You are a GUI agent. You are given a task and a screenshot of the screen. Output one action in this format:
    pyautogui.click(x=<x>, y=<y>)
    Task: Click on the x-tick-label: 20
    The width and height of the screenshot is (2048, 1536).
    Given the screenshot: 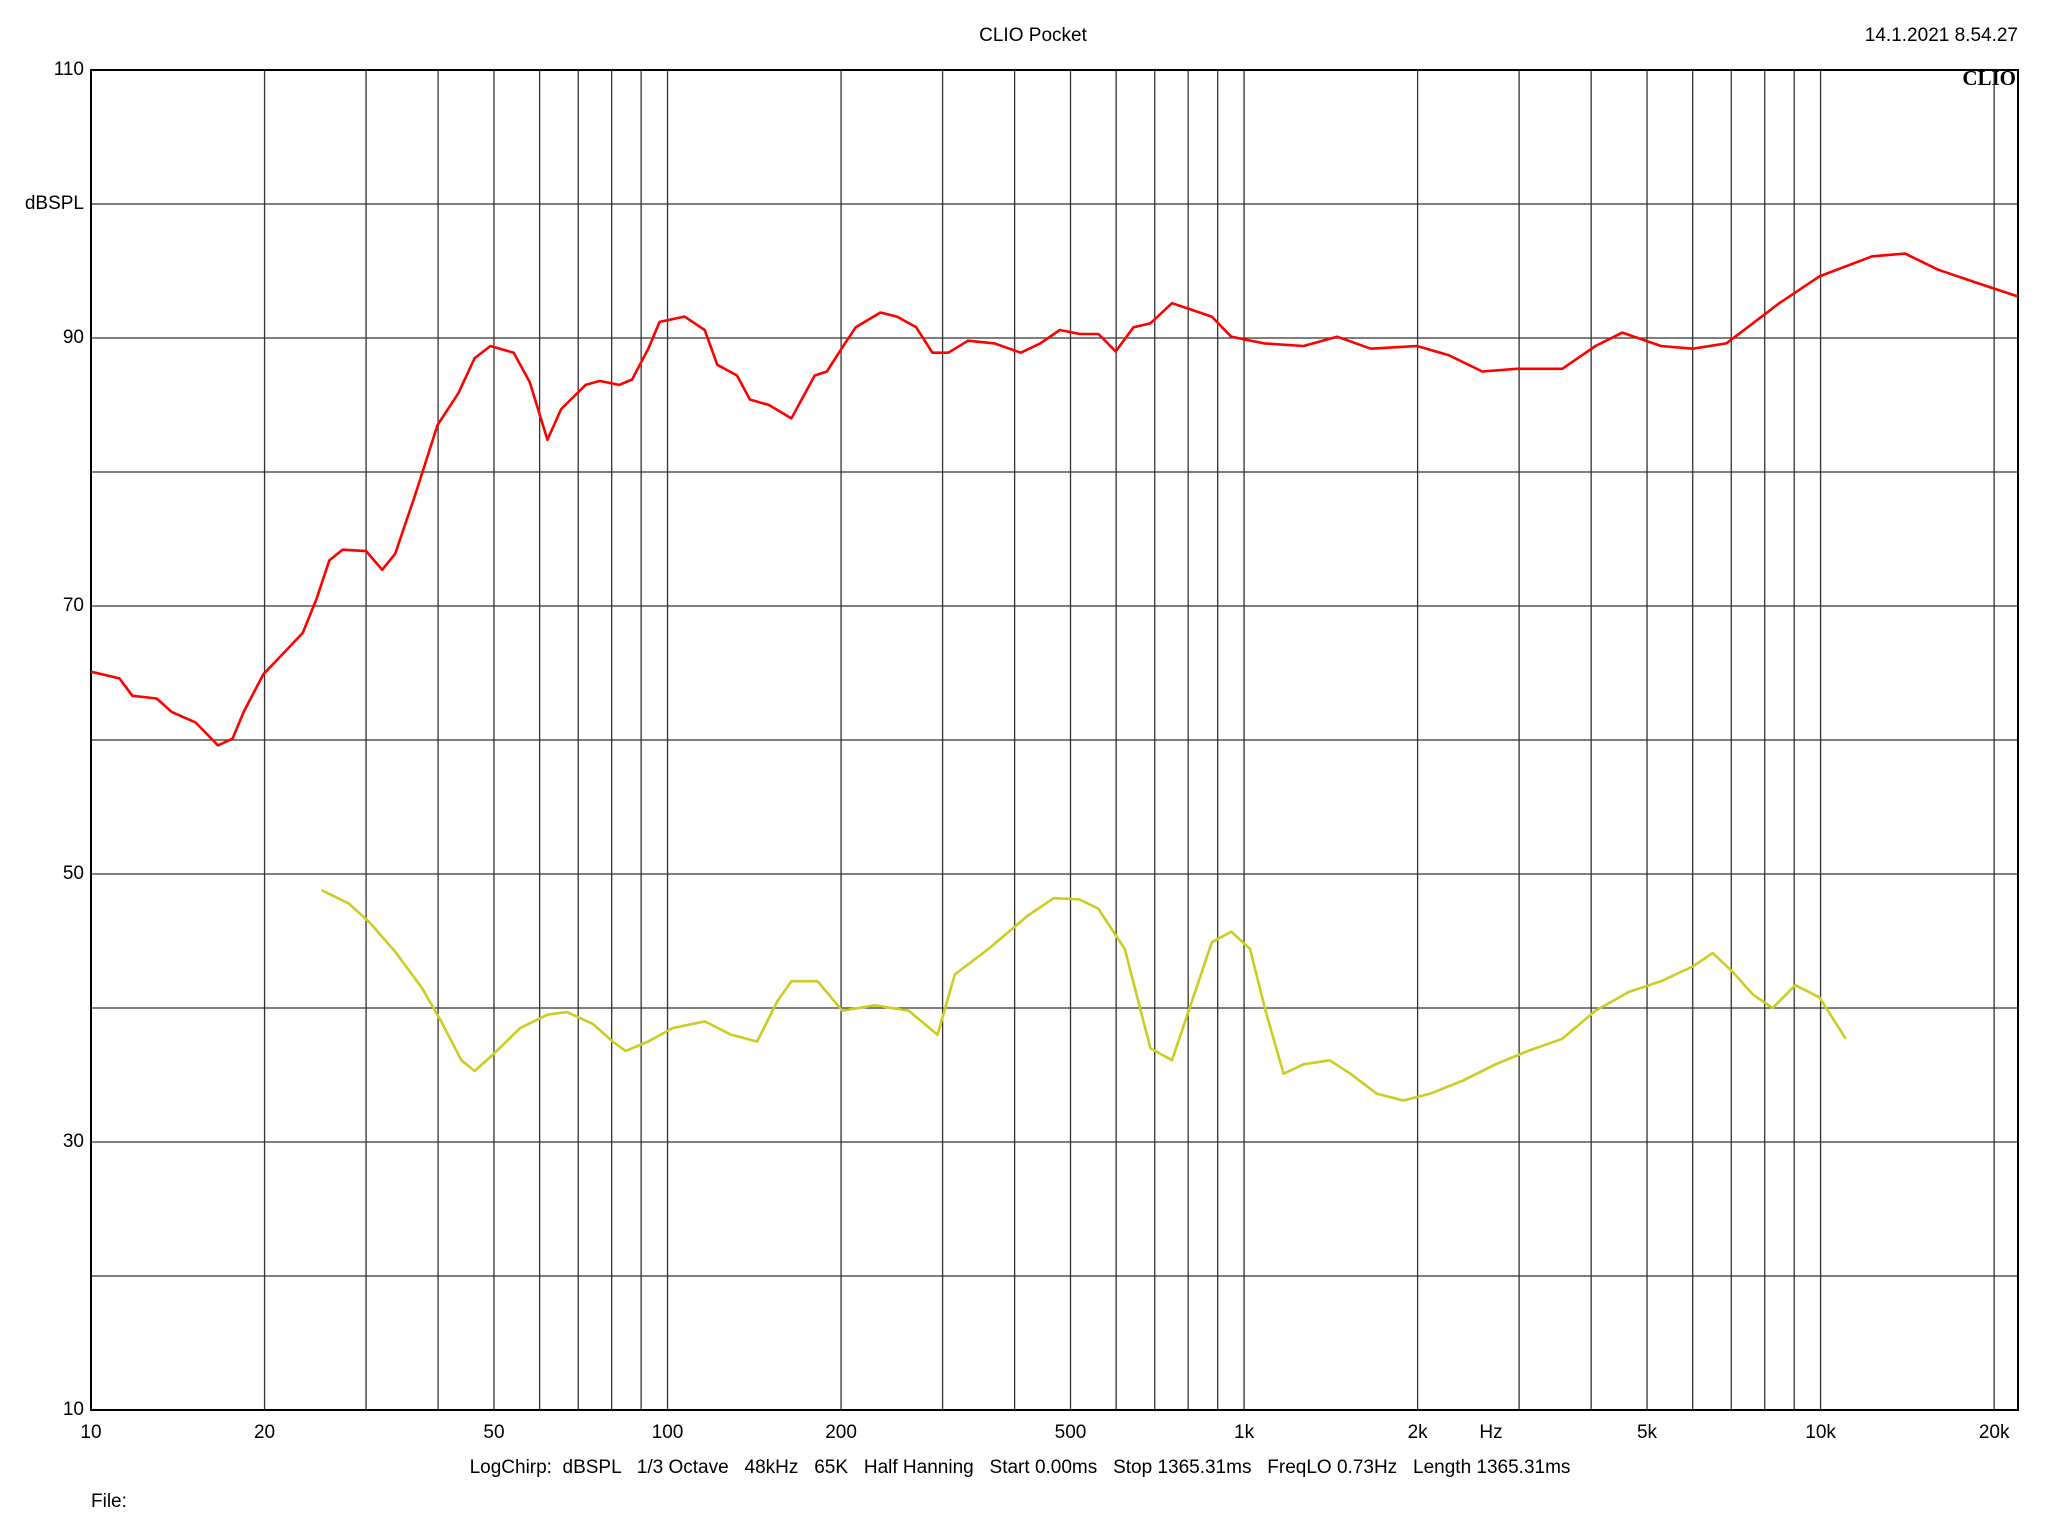 What is the action you would take?
    pyautogui.click(x=264, y=1432)
    